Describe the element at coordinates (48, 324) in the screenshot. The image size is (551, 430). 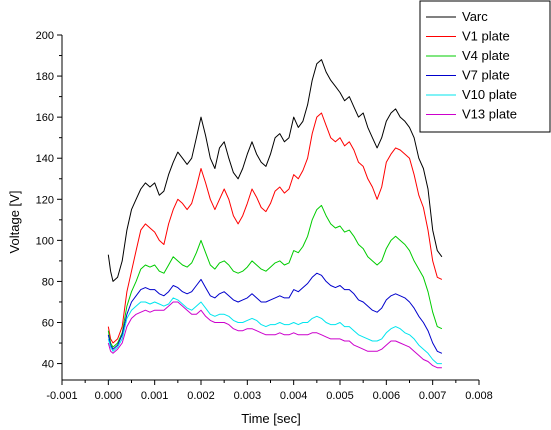
I see `y-tick-label: 60` at that location.